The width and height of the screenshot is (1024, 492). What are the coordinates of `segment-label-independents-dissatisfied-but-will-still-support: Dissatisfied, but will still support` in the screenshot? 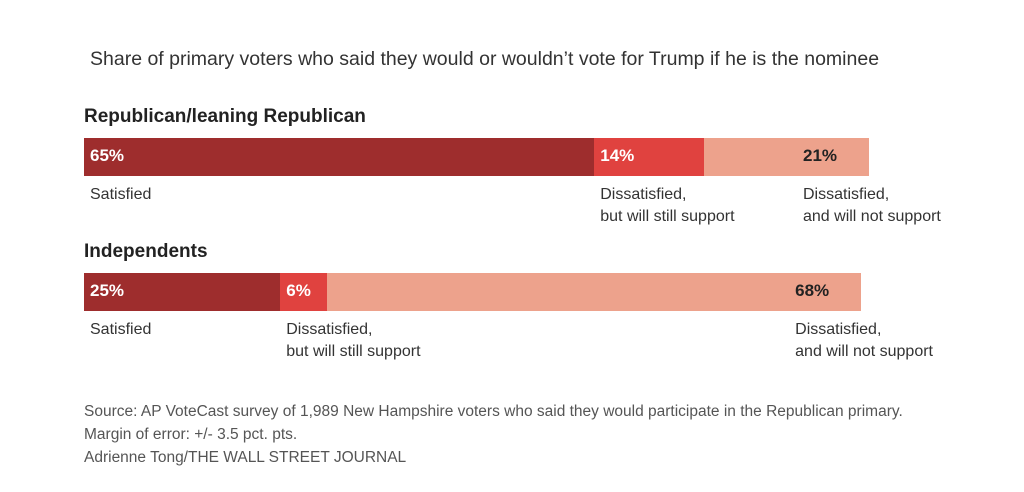 It's located at (353, 341).